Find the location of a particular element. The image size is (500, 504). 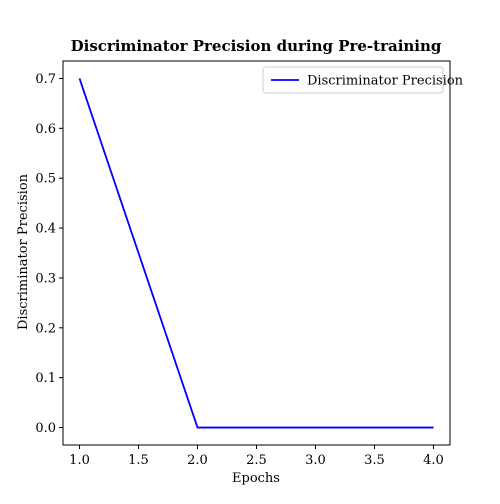

x-tick-label: 3.0 is located at coordinates (315, 460).